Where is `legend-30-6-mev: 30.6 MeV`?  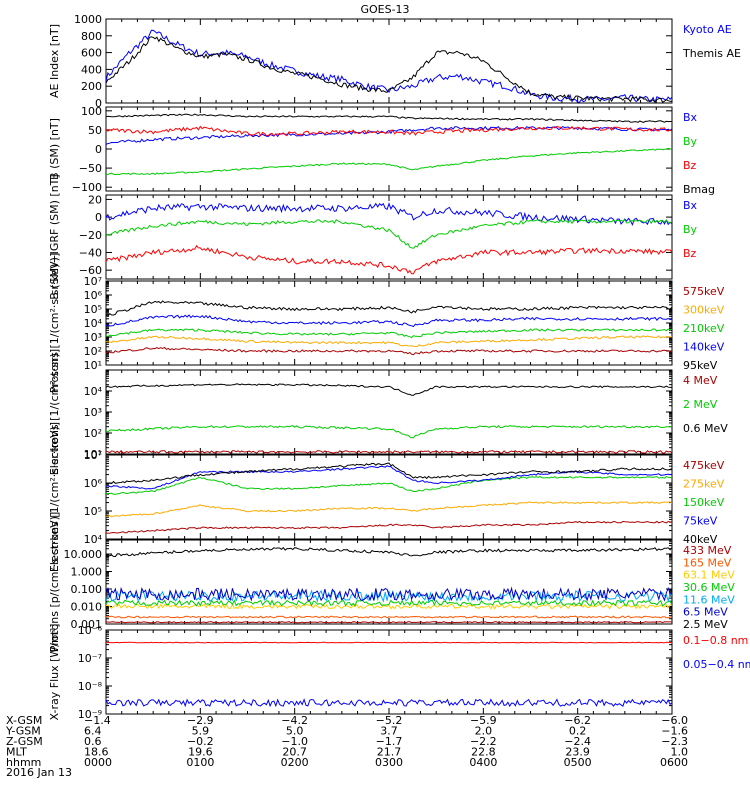 legend-30-6-mev: 30.6 MeV is located at coordinates (709, 587).